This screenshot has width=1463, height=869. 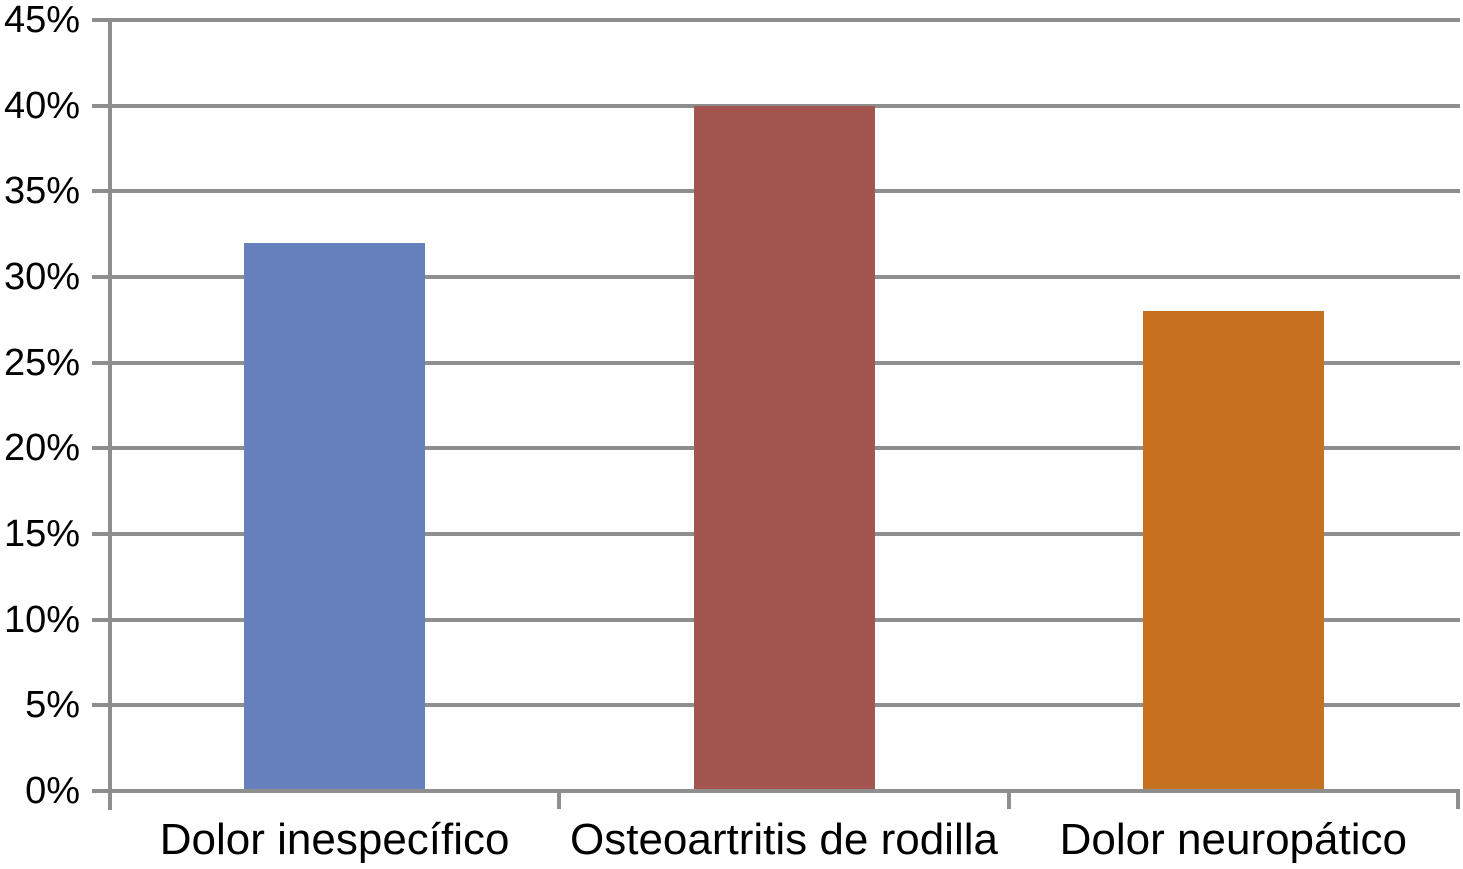 What do you see at coordinates (41, 534) in the screenshot?
I see `y-axis-tick-label: 15%` at bounding box center [41, 534].